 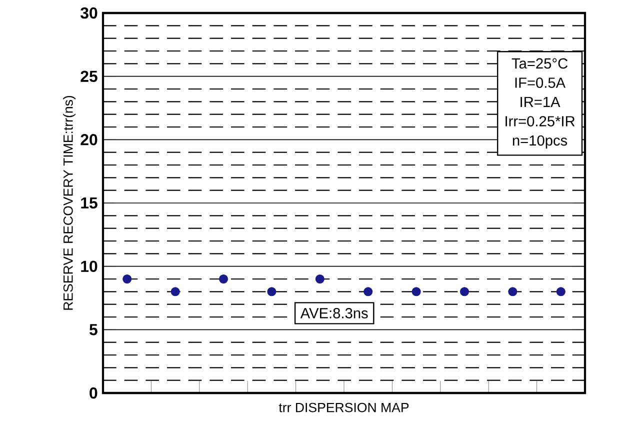 I want to click on y-tick-label: 30, so click(x=89, y=13).